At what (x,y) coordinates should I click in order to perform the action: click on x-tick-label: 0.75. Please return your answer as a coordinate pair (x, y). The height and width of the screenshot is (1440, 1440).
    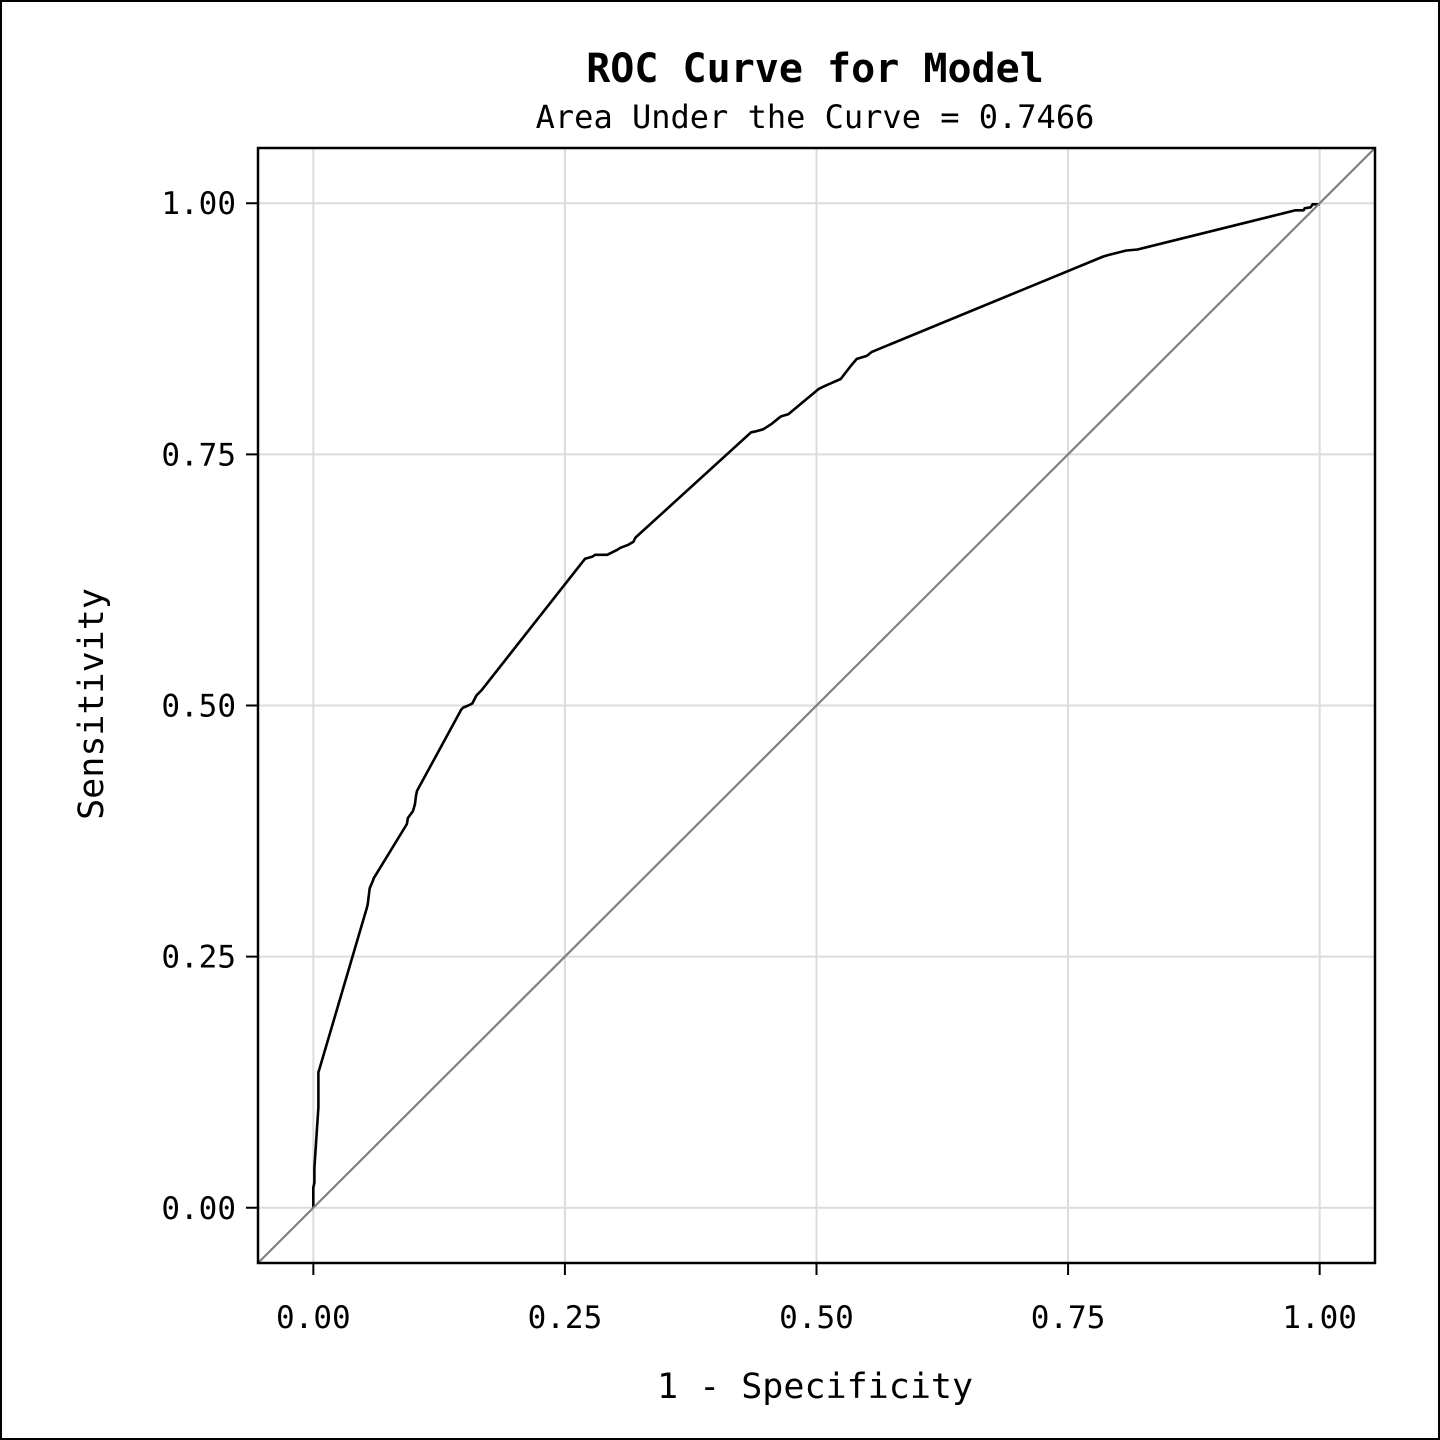
    Looking at the image, I should click on (1068, 1318).